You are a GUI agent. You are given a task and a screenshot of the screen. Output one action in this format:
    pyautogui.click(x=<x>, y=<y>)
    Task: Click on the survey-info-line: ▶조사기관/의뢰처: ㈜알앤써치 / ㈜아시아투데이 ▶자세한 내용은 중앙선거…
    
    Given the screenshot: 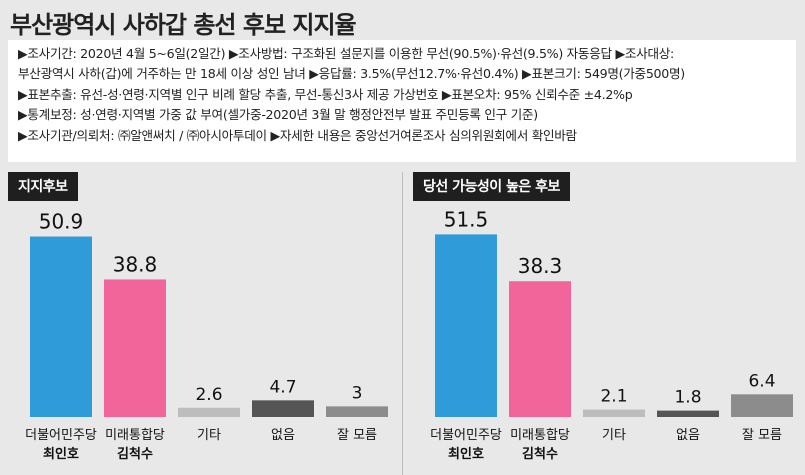 What is the action you would take?
    pyautogui.click(x=297, y=135)
    